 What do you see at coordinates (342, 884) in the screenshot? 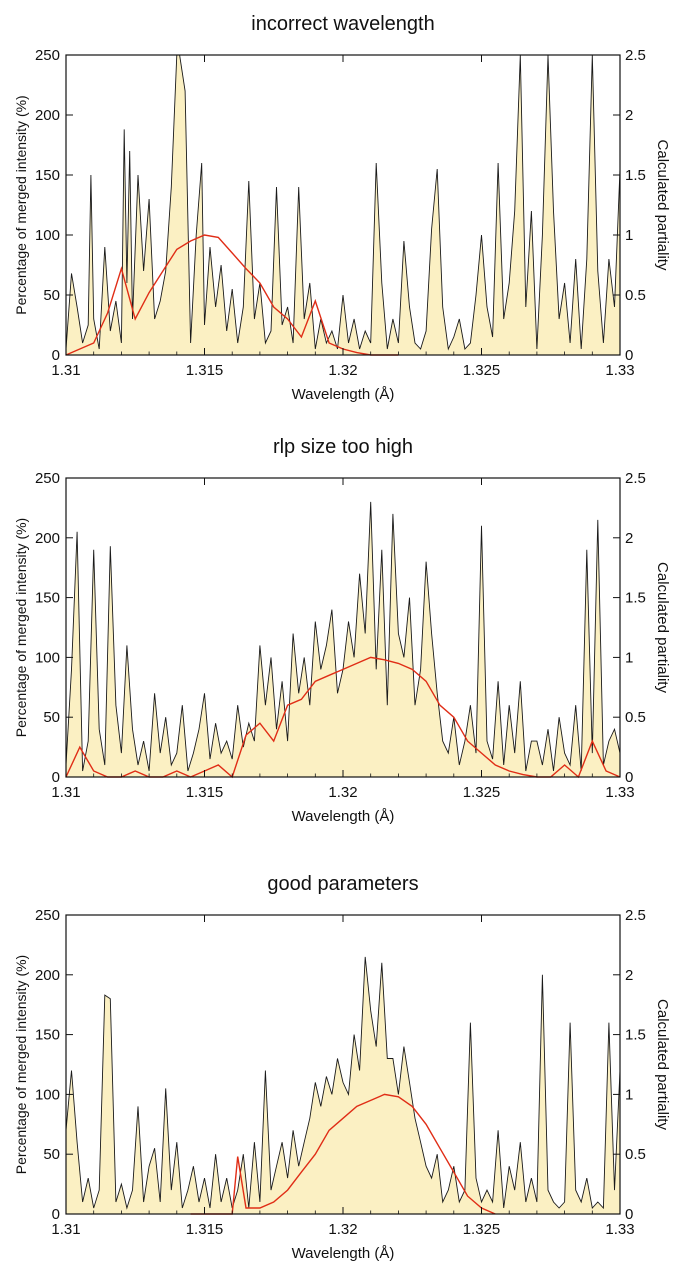
I see `chart-title: good parameters` at bounding box center [342, 884].